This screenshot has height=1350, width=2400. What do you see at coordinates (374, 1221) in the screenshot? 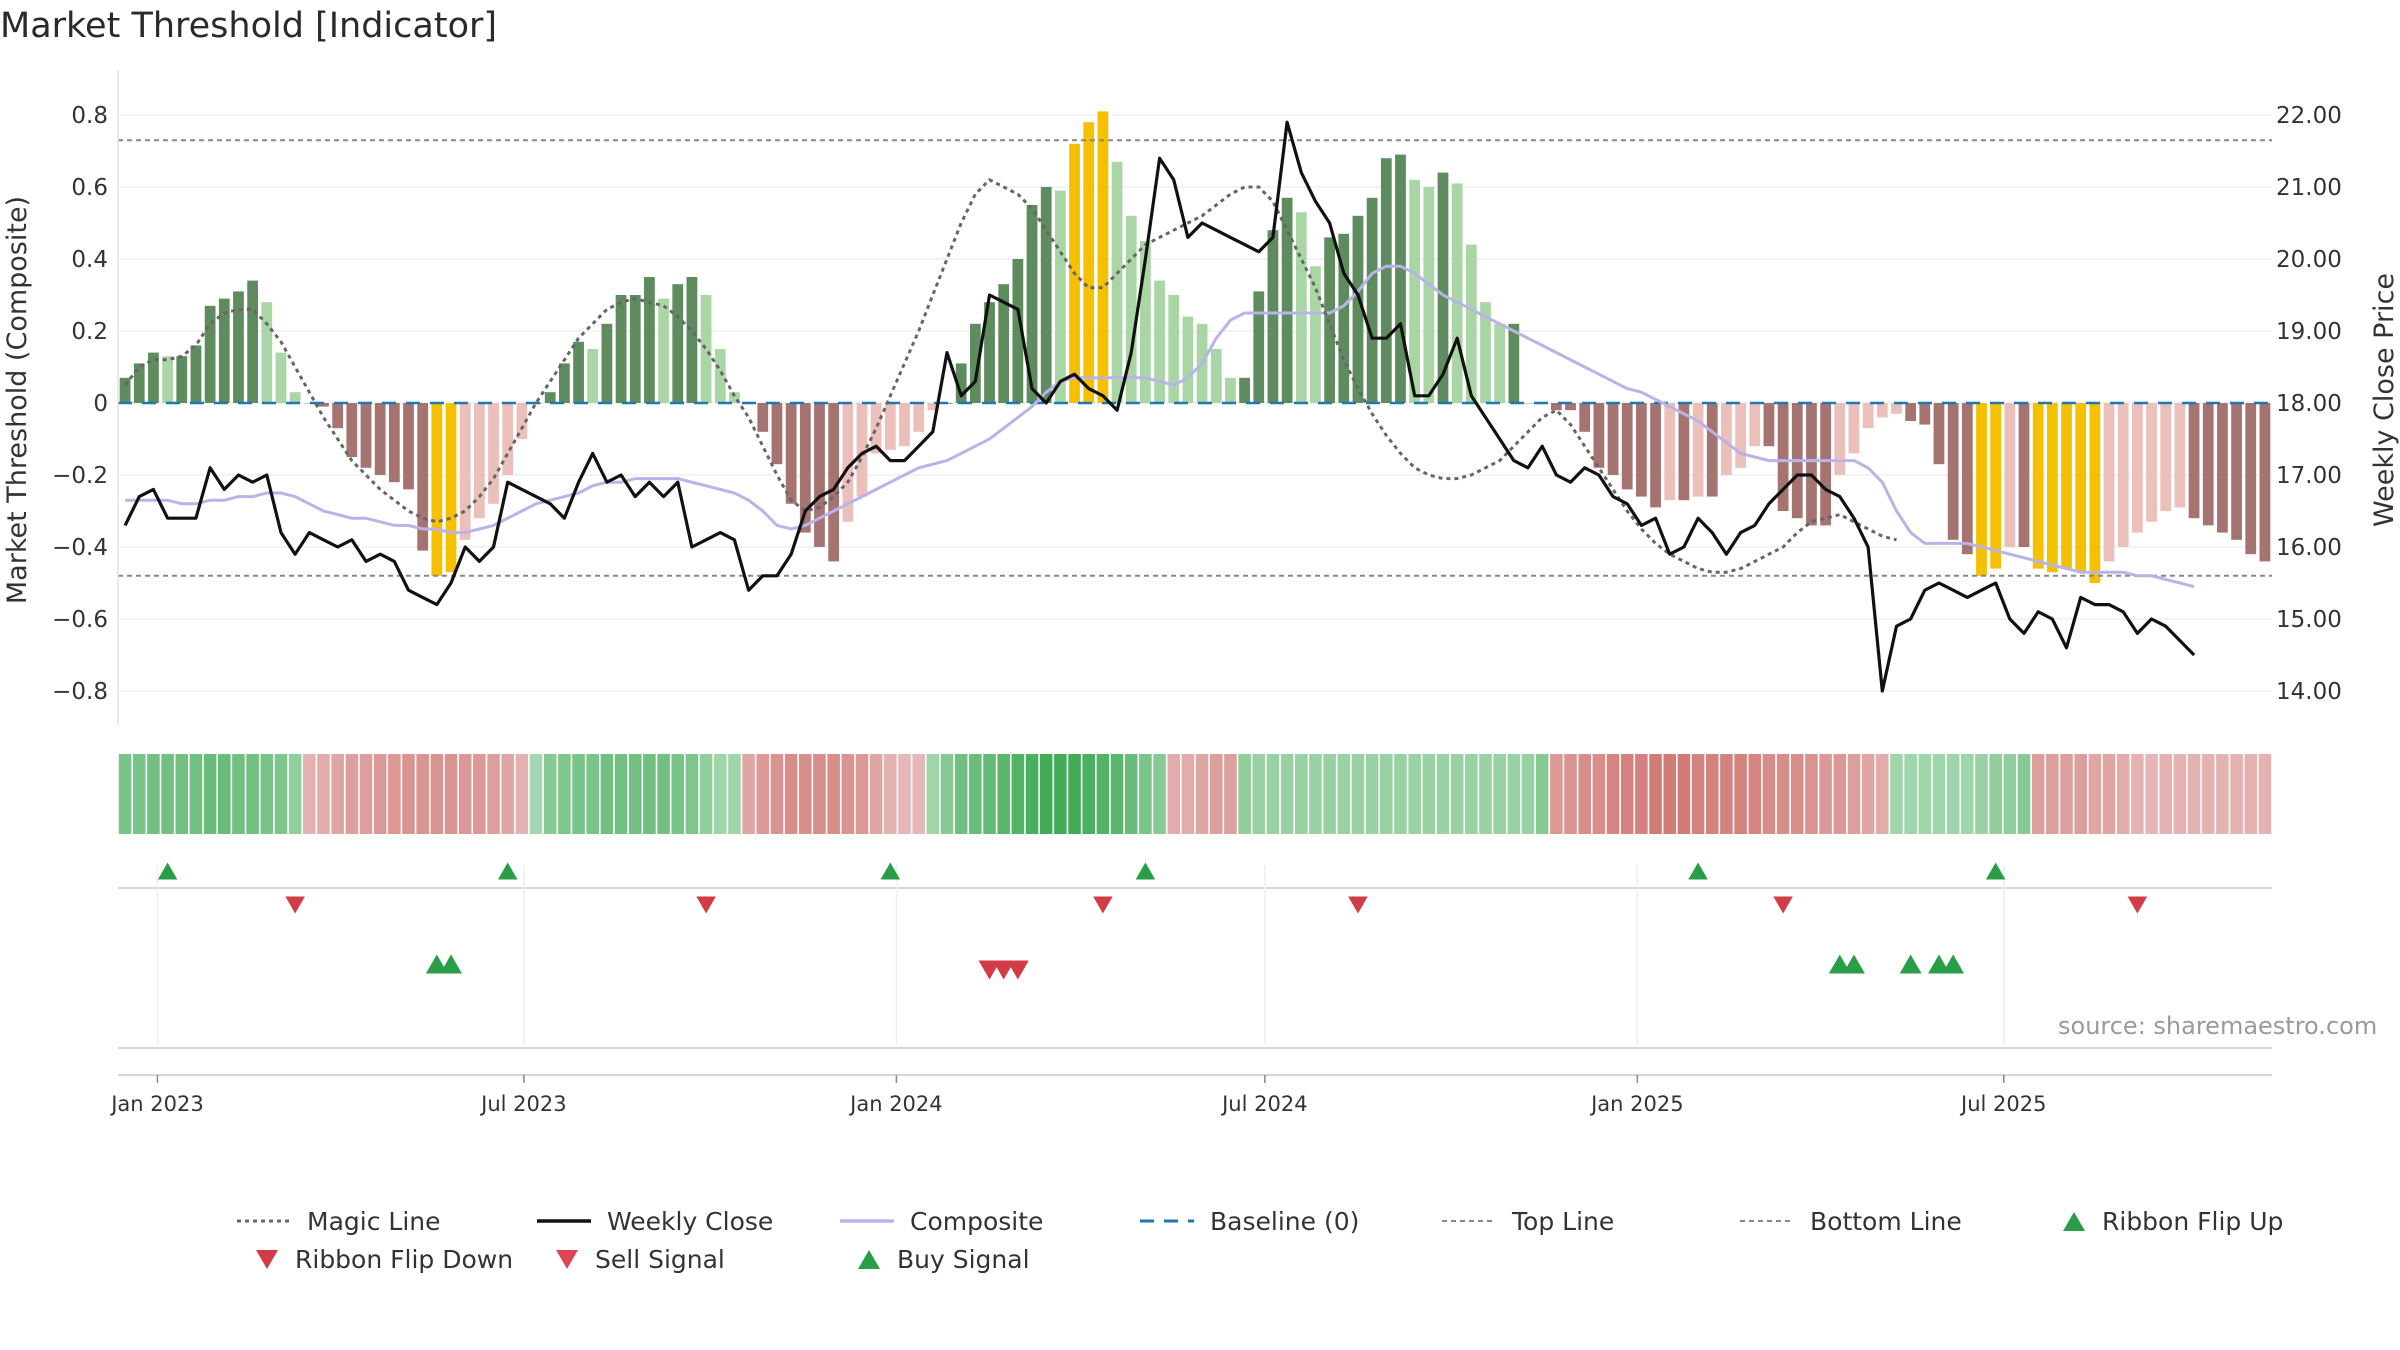
I see `legend-label: Magic Line` at bounding box center [374, 1221].